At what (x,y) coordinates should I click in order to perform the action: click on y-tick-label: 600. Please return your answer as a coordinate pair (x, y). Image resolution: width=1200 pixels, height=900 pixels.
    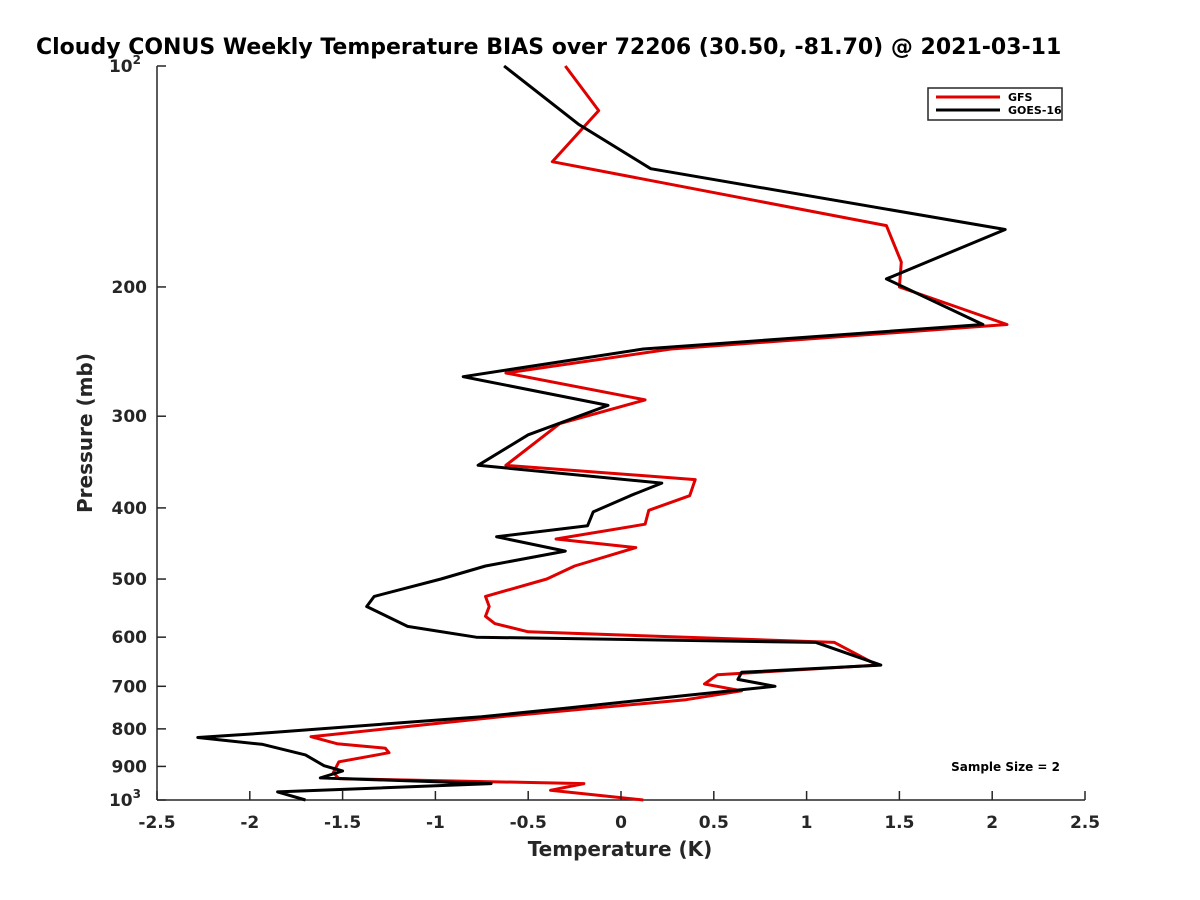
    Looking at the image, I should click on (130, 638).